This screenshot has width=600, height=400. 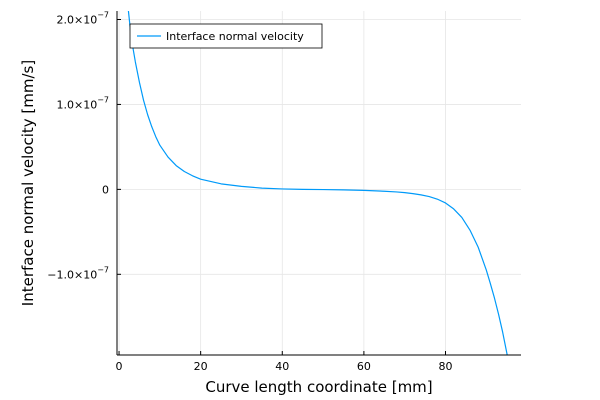 I want to click on legend-box, so click(x=226, y=36).